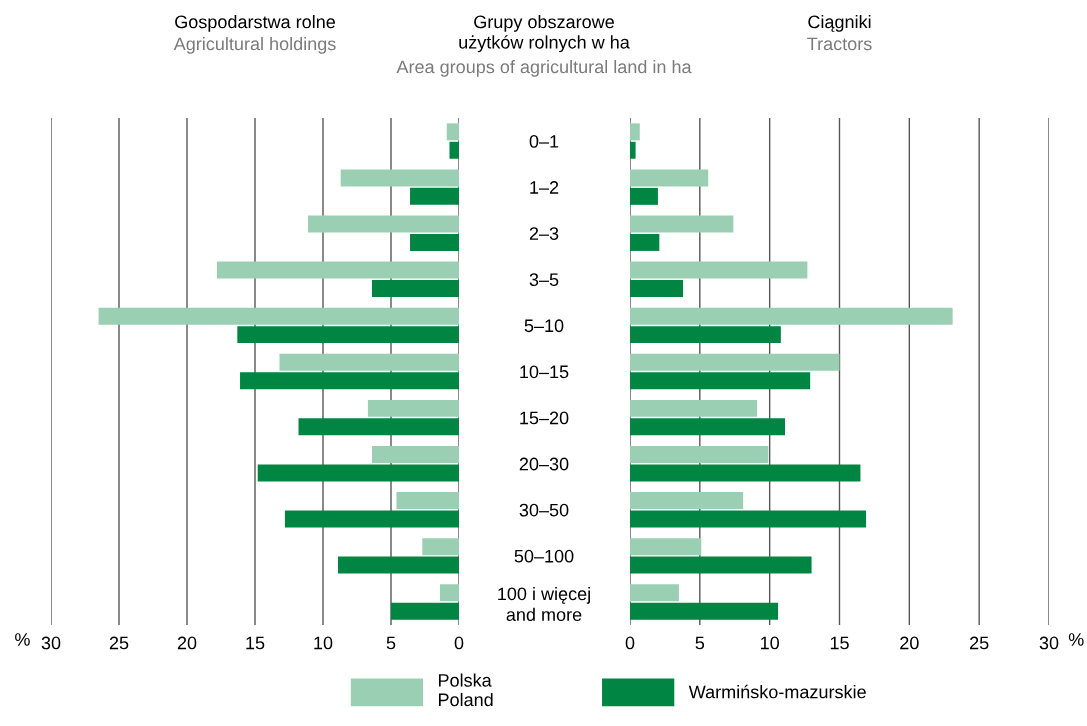 Image resolution: width=1087 pixels, height=726 pixels. What do you see at coordinates (544, 604) in the screenshot?
I see `y-tick-label: 100 i więcej and more` at bounding box center [544, 604].